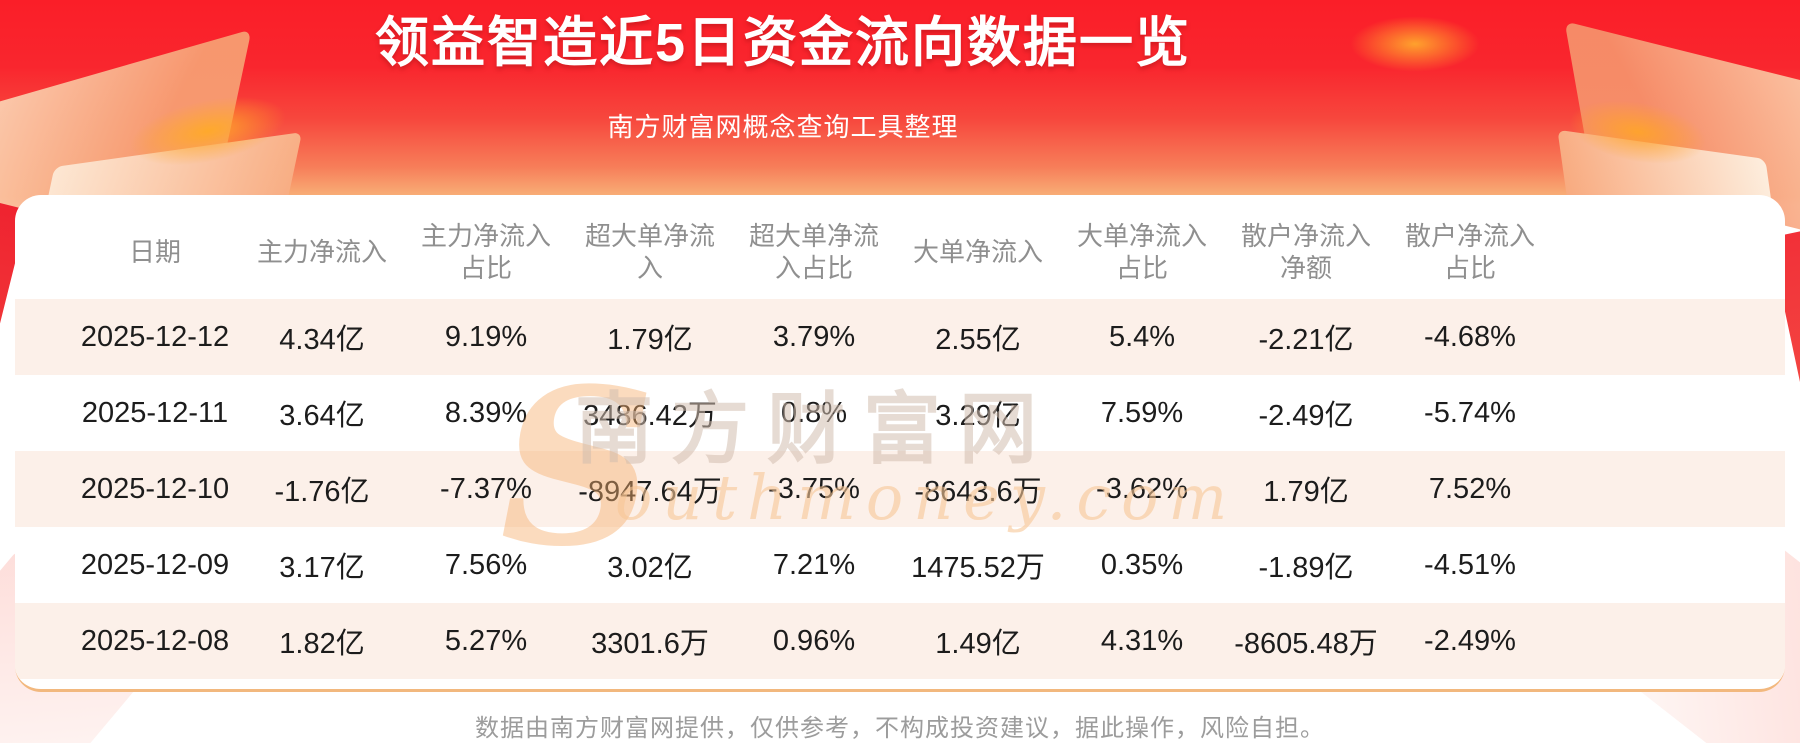 The height and width of the screenshot is (743, 1800). I want to click on column-header-main-net-inflow-ratio: 主力净流入占比, so click(485, 252).